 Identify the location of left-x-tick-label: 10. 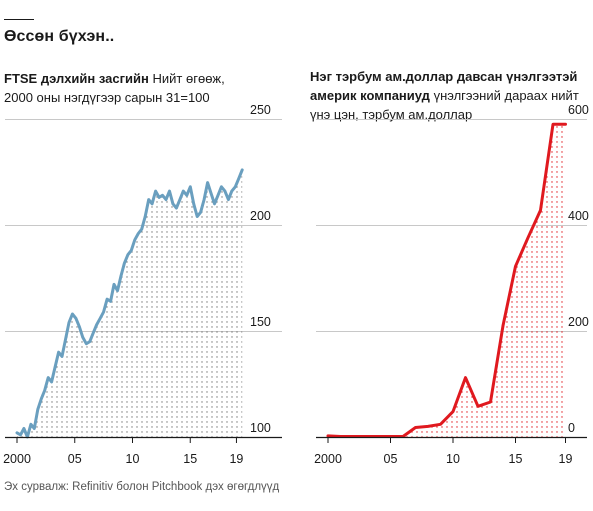
(133, 459).